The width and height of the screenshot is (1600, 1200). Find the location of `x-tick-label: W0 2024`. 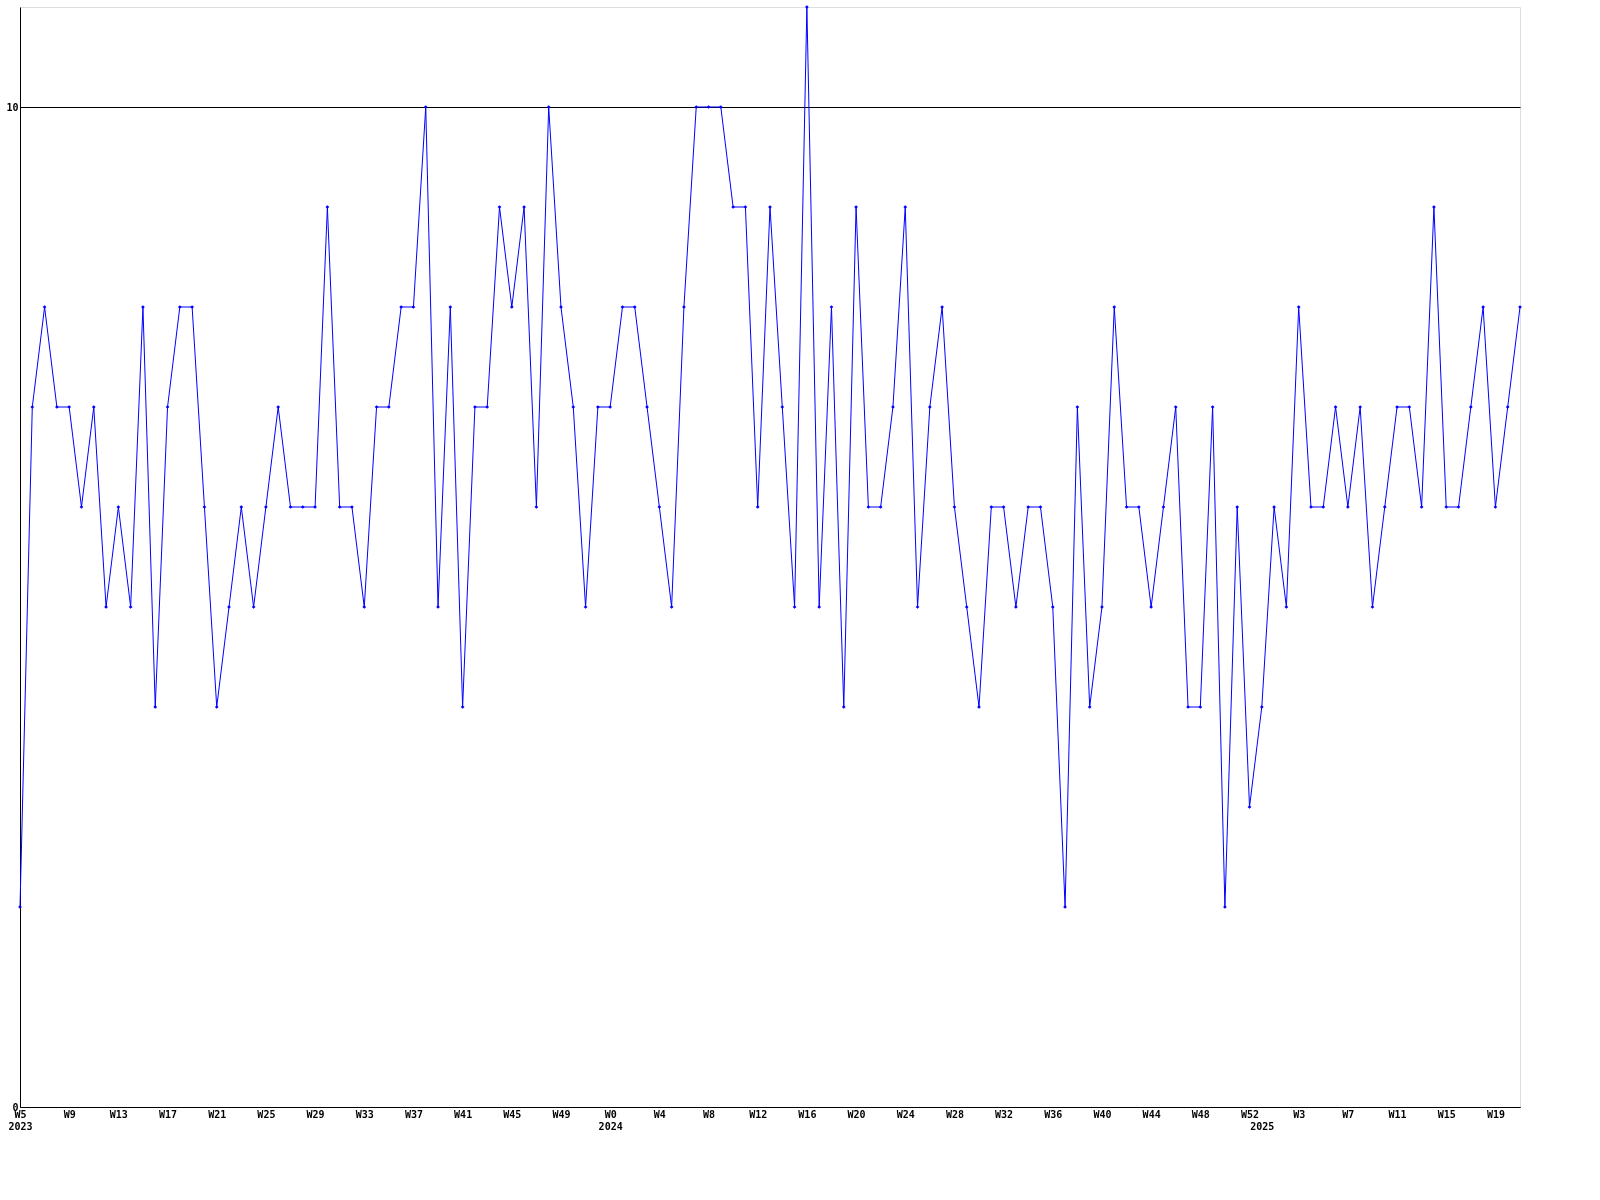

x-tick-label: W0 2024 is located at coordinates (610, 1120).